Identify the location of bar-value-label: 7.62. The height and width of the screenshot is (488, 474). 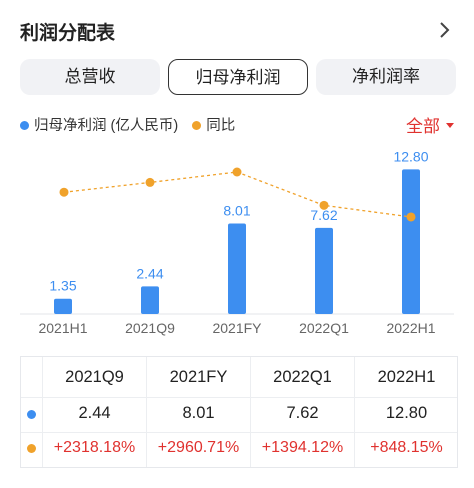
(323, 215).